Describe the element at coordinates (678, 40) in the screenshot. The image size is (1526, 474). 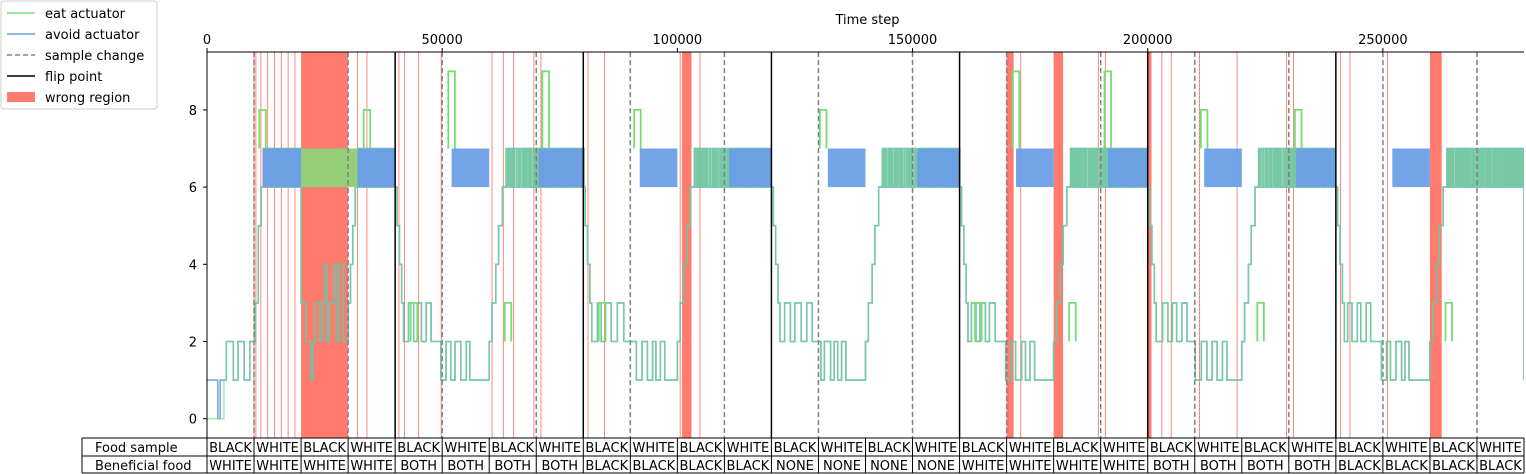
I see `x-tick-label: 100000` at that location.